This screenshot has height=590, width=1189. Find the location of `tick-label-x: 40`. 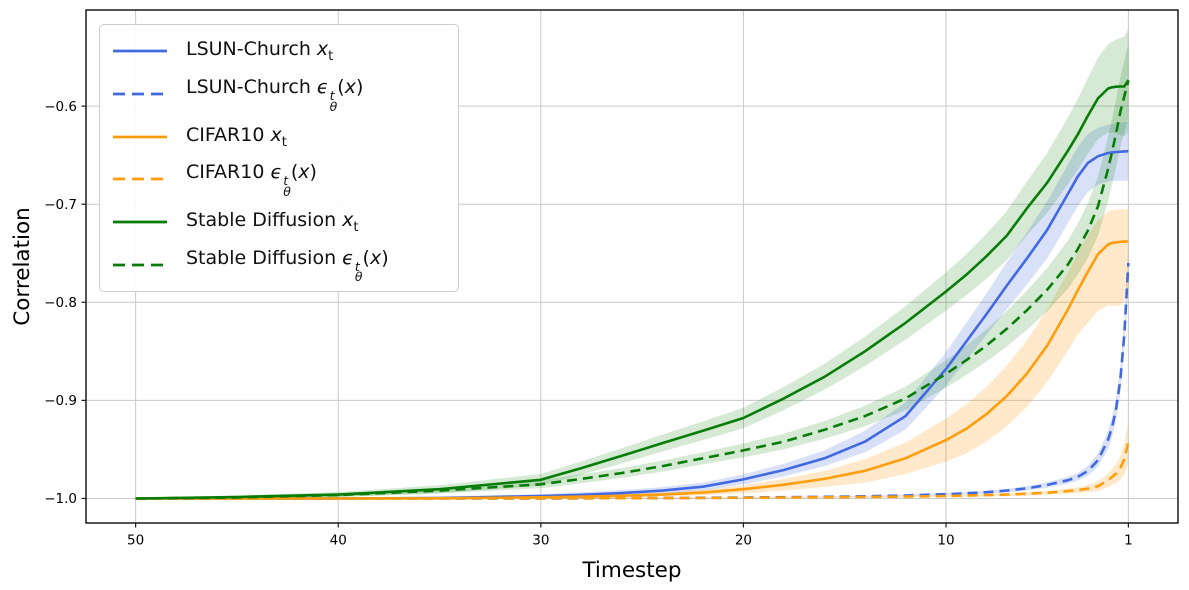

tick-label-x: 40 is located at coordinates (338, 541).